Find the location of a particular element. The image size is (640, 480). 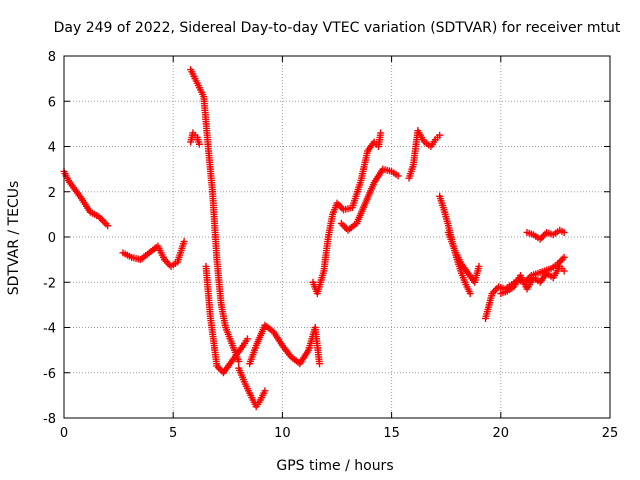

x-tick-label: 5 is located at coordinates (173, 433).